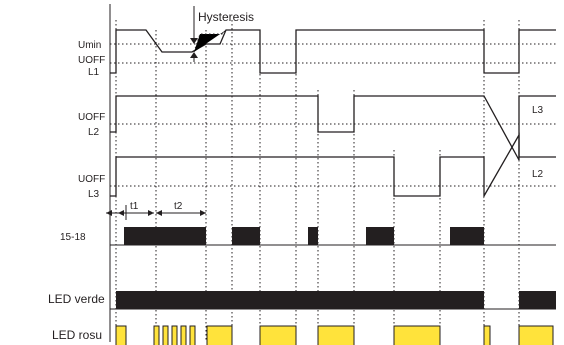 The image size is (564, 345). Describe the element at coordinates (194, 55) in the screenshot. I see `hysteresis-arrowhead-bottom` at that location.